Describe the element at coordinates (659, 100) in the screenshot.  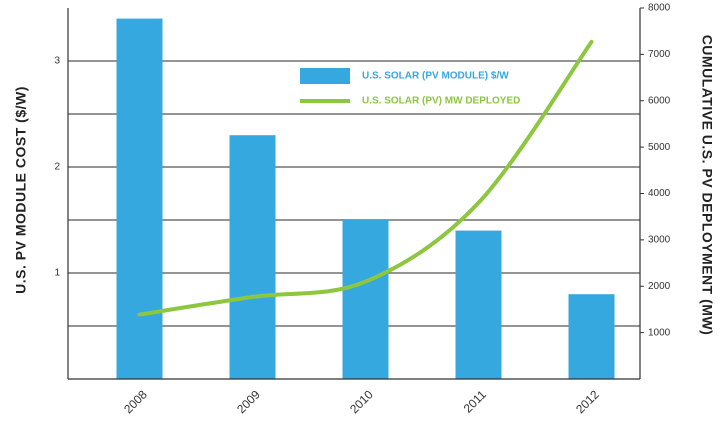
I see `y2-tick-label: 6000` at that location.